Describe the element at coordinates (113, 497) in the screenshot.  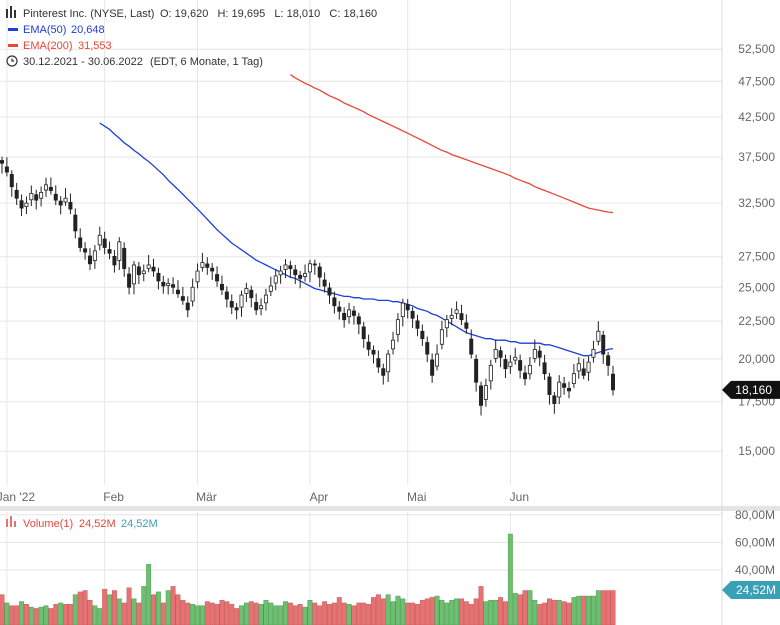
I see `x-tick-label: Feb` at that location.